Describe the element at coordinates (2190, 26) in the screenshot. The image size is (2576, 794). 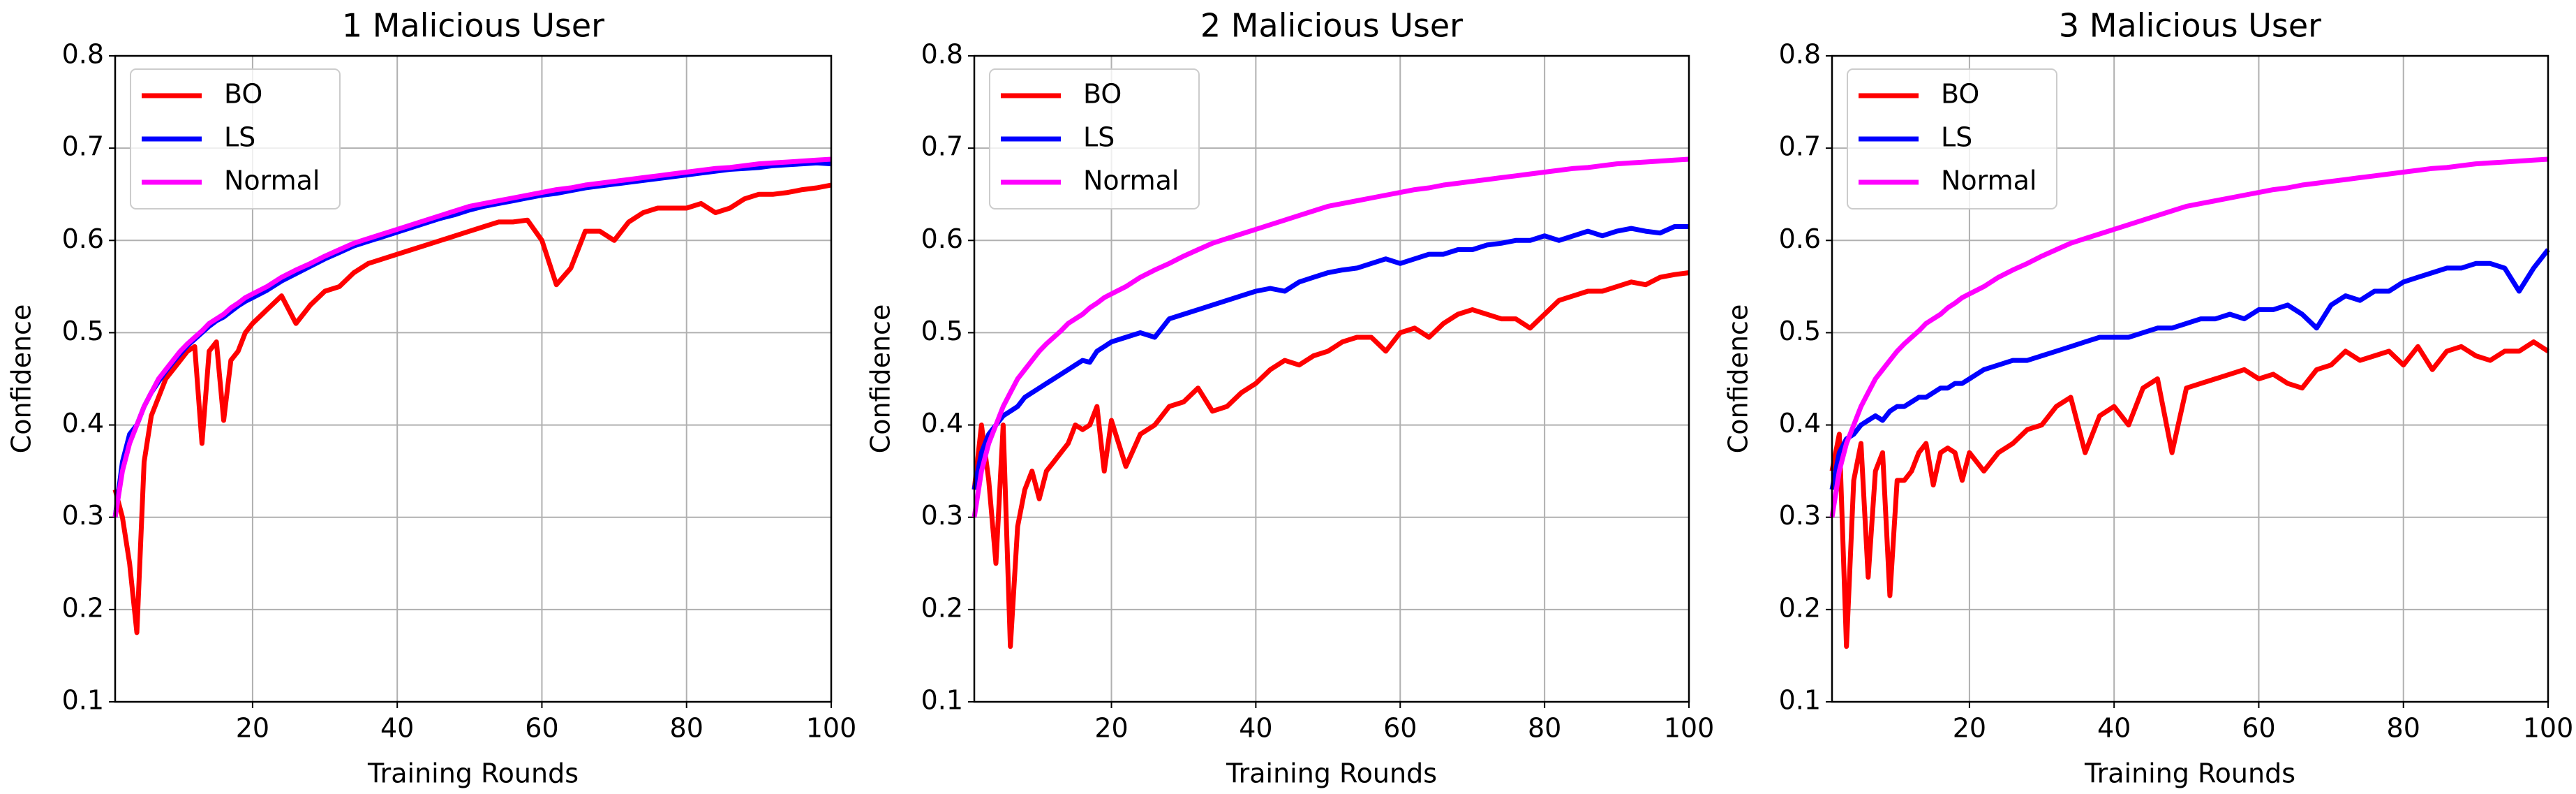
I see `chart-title: 3 Malicious User` at that location.